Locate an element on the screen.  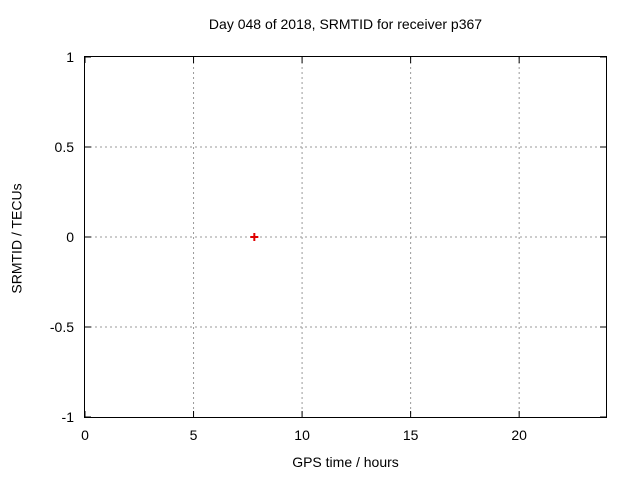
x-tick-label: 10 is located at coordinates (302, 435).